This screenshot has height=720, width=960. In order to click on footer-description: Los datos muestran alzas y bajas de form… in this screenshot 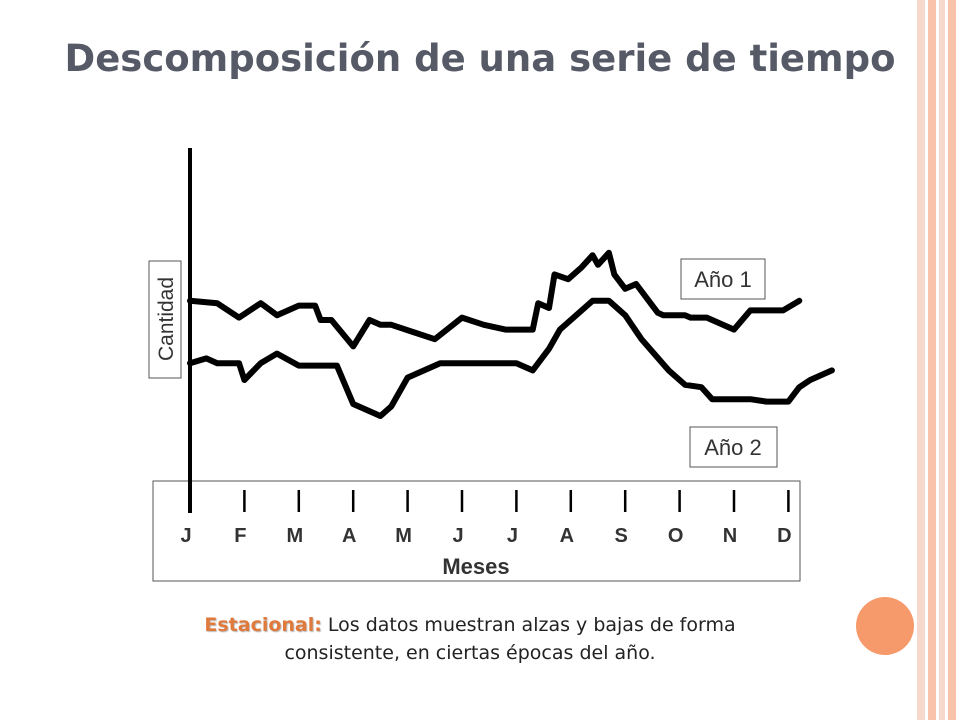, I will do `click(510, 639)`.